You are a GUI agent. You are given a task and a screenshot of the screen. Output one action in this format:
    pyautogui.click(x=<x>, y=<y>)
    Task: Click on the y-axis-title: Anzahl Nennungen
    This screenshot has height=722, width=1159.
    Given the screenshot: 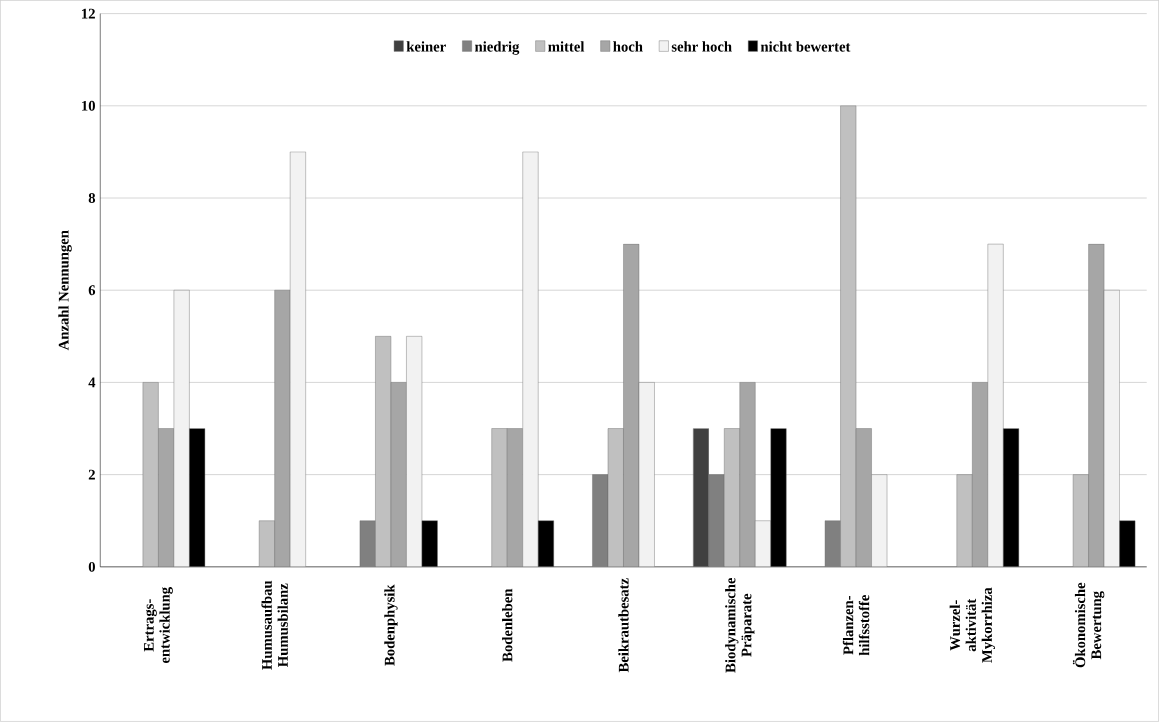 What is the action you would take?
    pyautogui.click(x=65, y=290)
    